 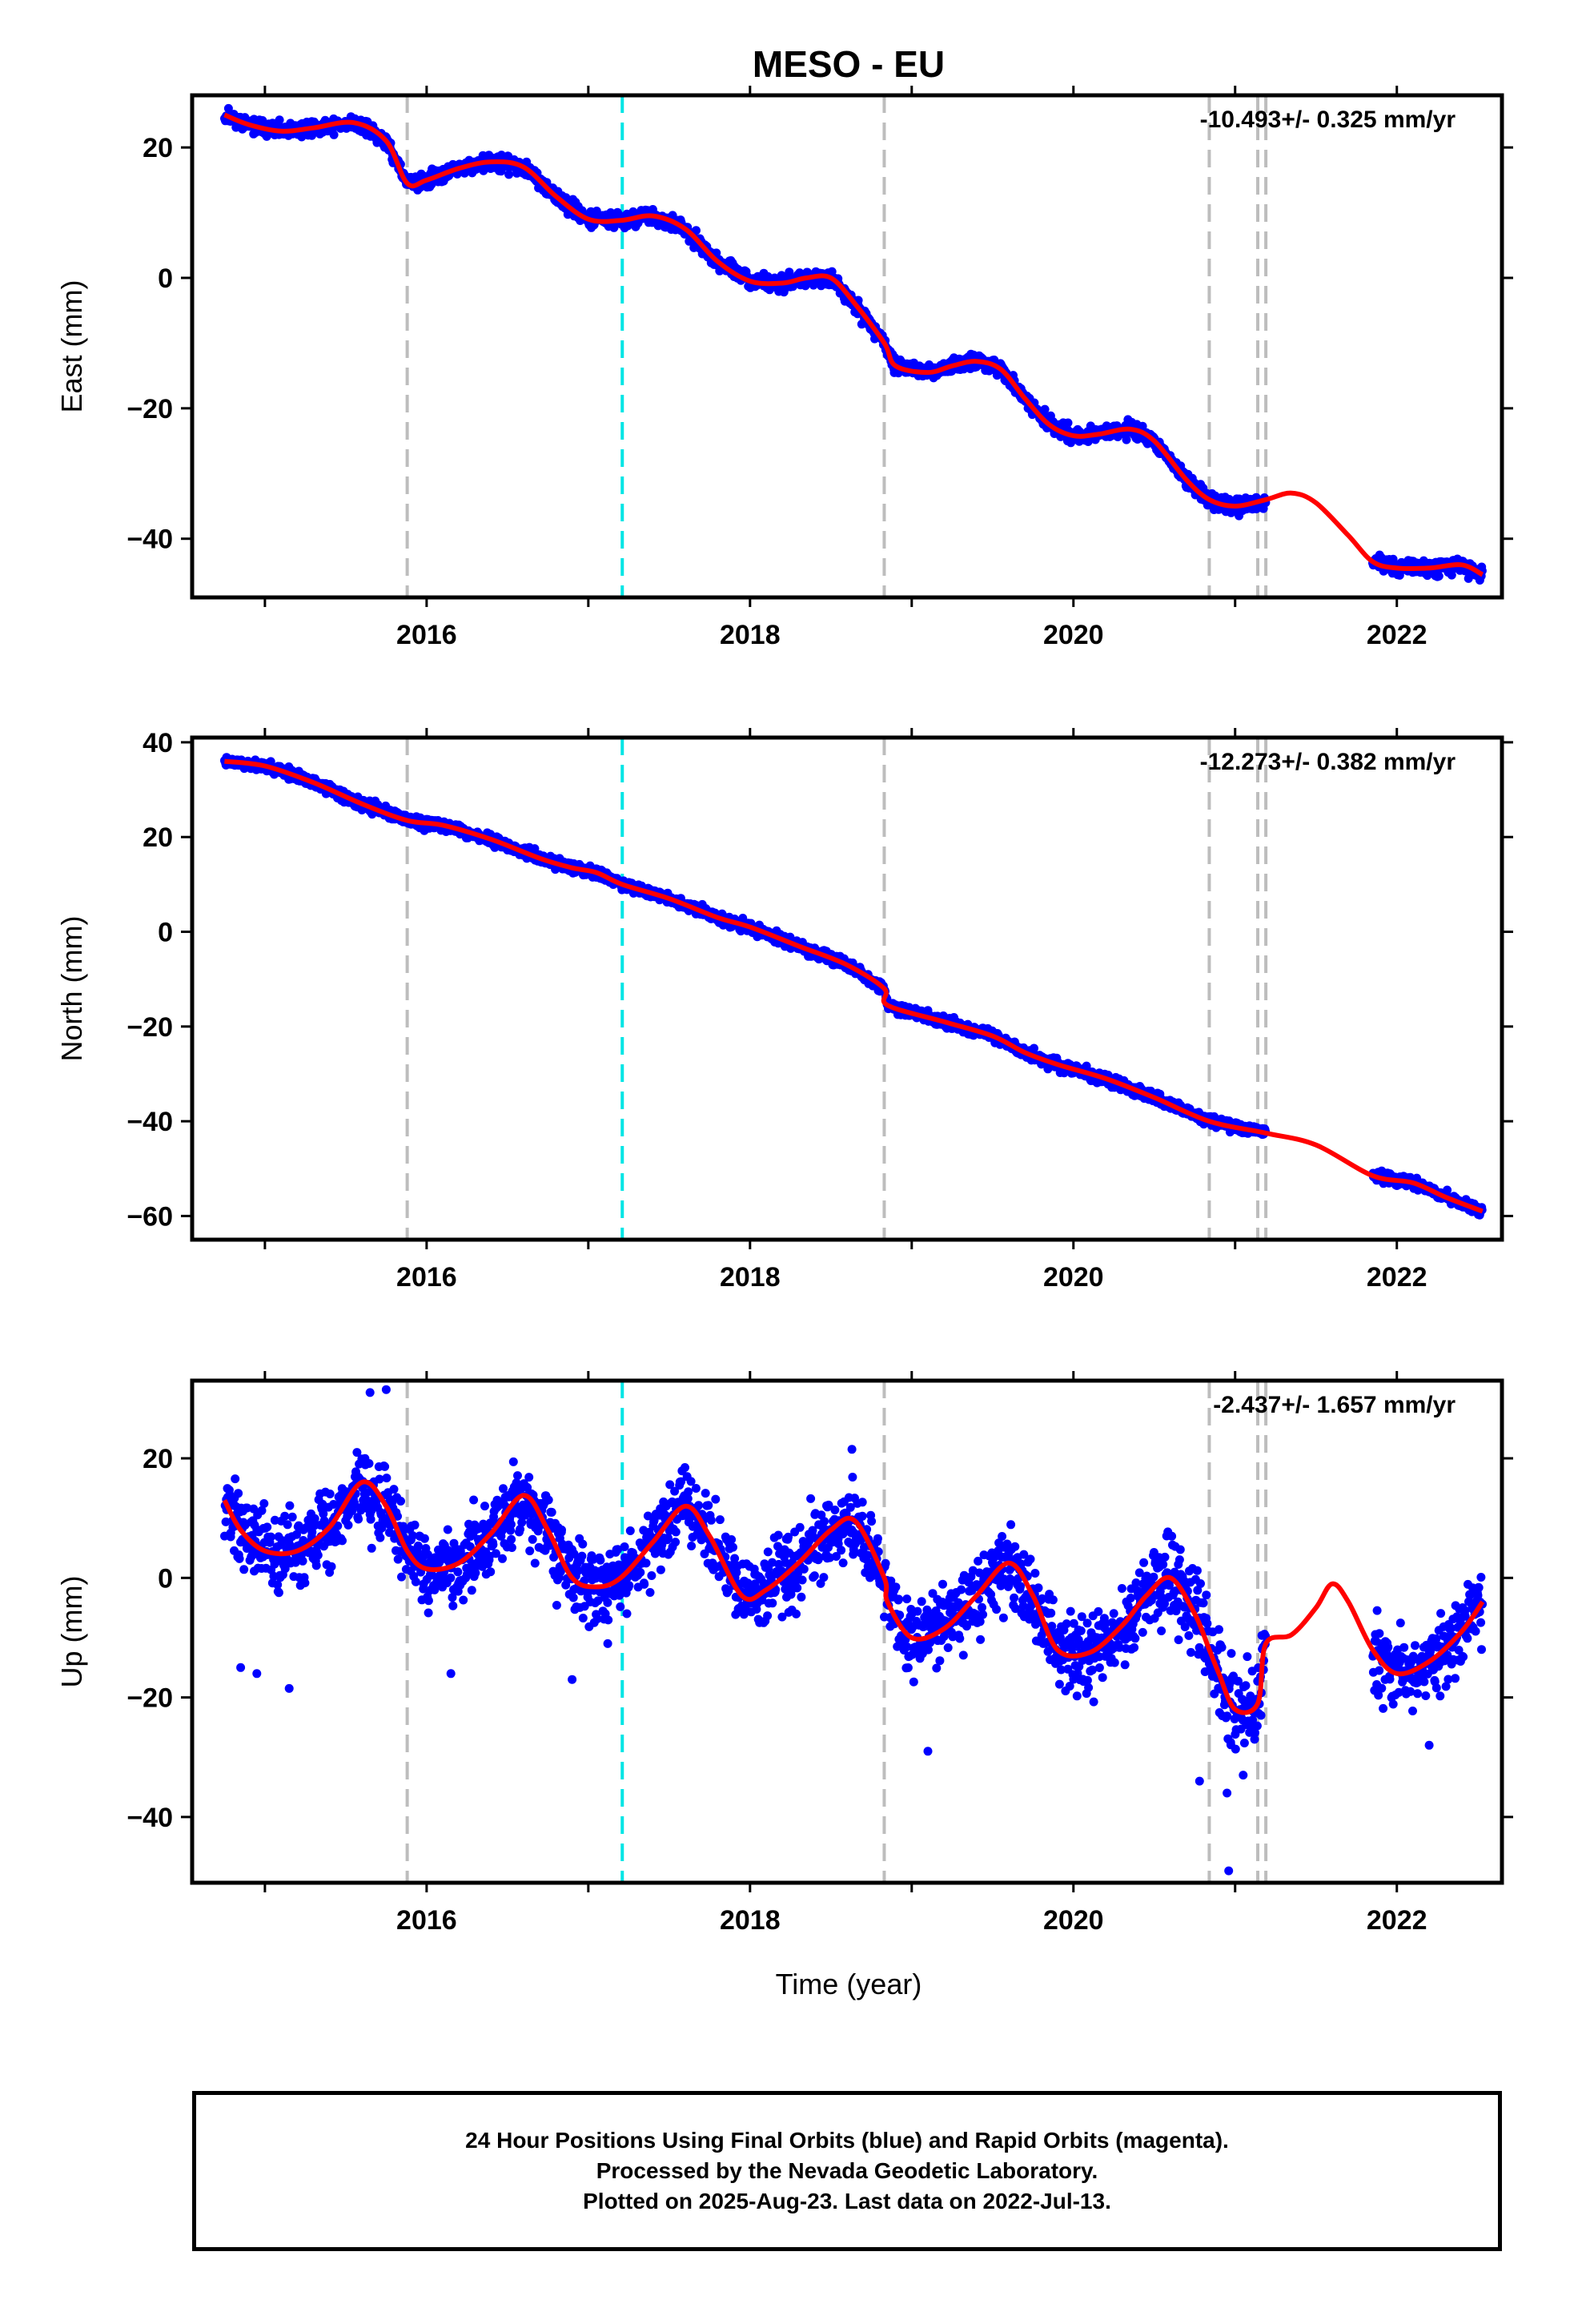 I want to click on y-axis-label: North (mm), so click(x=71, y=989).